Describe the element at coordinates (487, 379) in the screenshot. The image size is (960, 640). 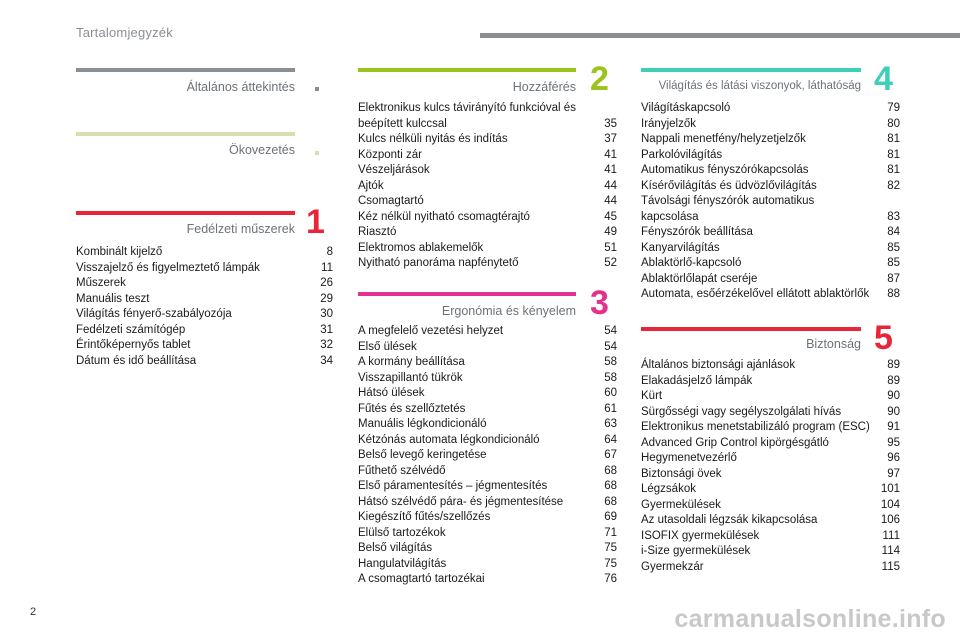
I see `toc-entry: Visszapillantó tükrök 58` at that location.